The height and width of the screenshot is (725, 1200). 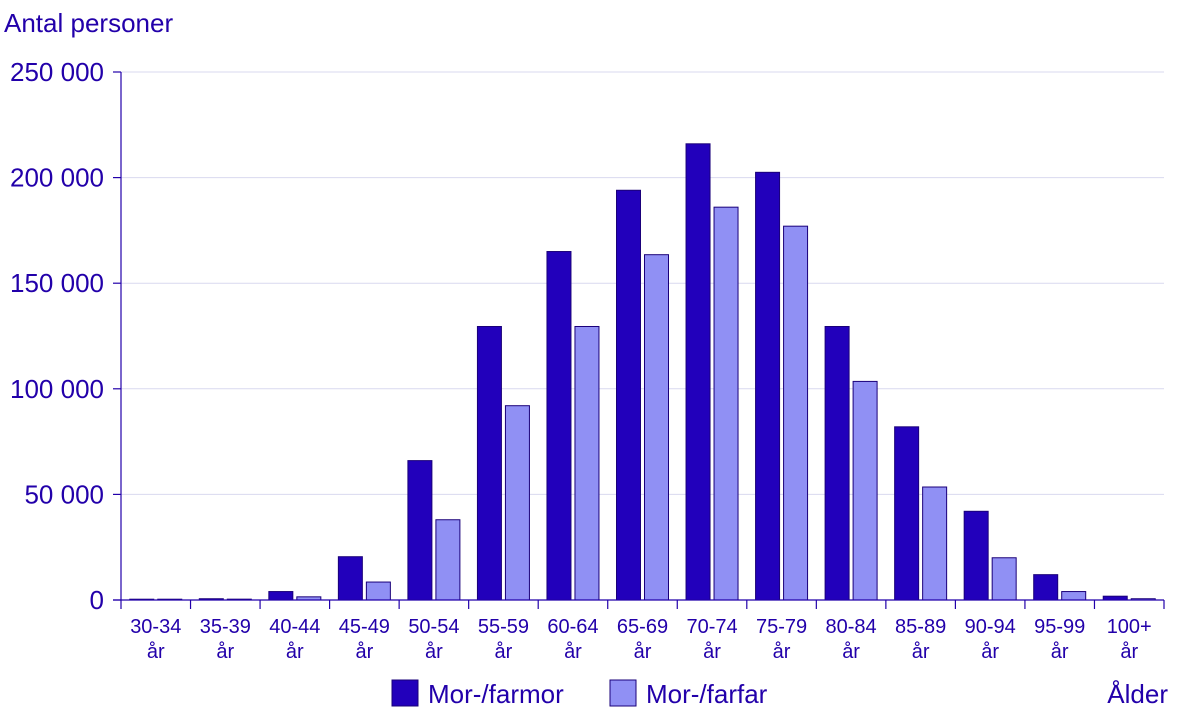 What do you see at coordinates (64, 494) in the screenshot?
I see `y-tick-label: 50 000` at bounding box center [64, 494].